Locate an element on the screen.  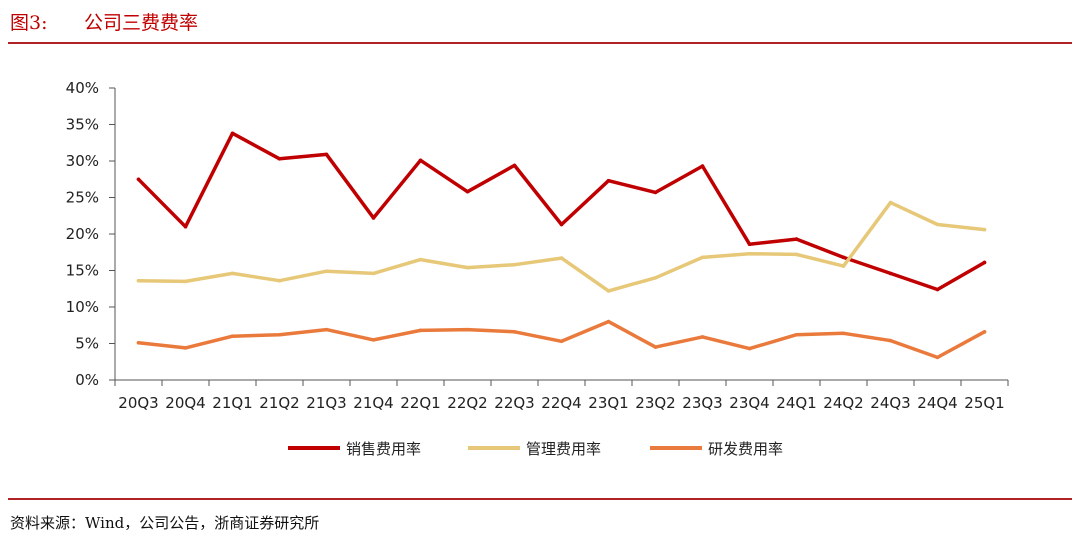
y-tick-label: 35% is located at coordinates (82, 125).